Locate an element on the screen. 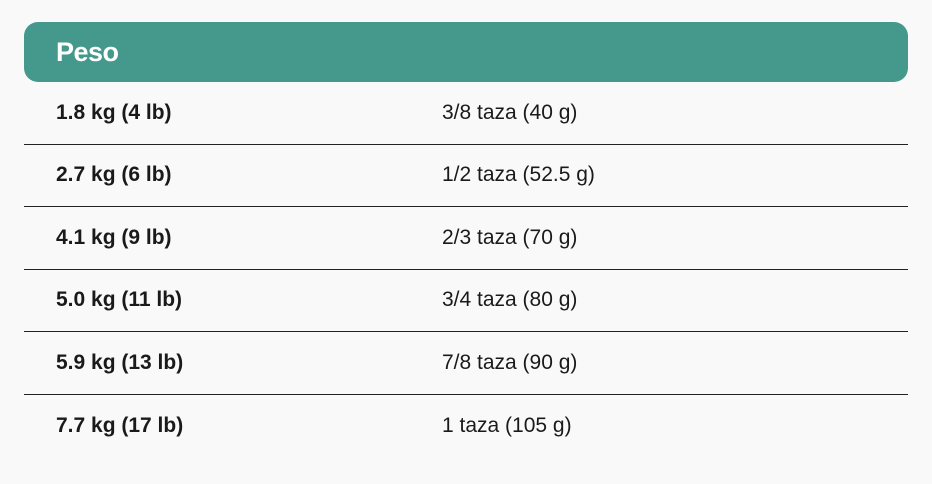  header-title: Peso is located at coordinates (87, 51).